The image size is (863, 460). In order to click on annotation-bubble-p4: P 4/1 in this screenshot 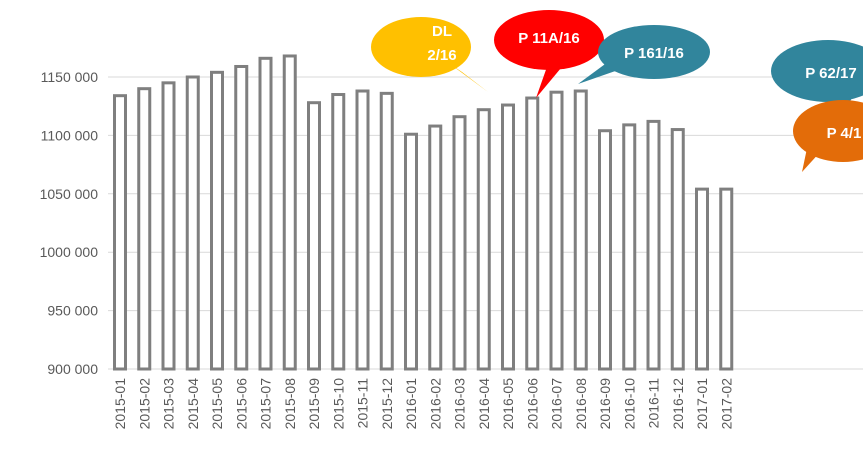, I will do `click(828, 136)`.